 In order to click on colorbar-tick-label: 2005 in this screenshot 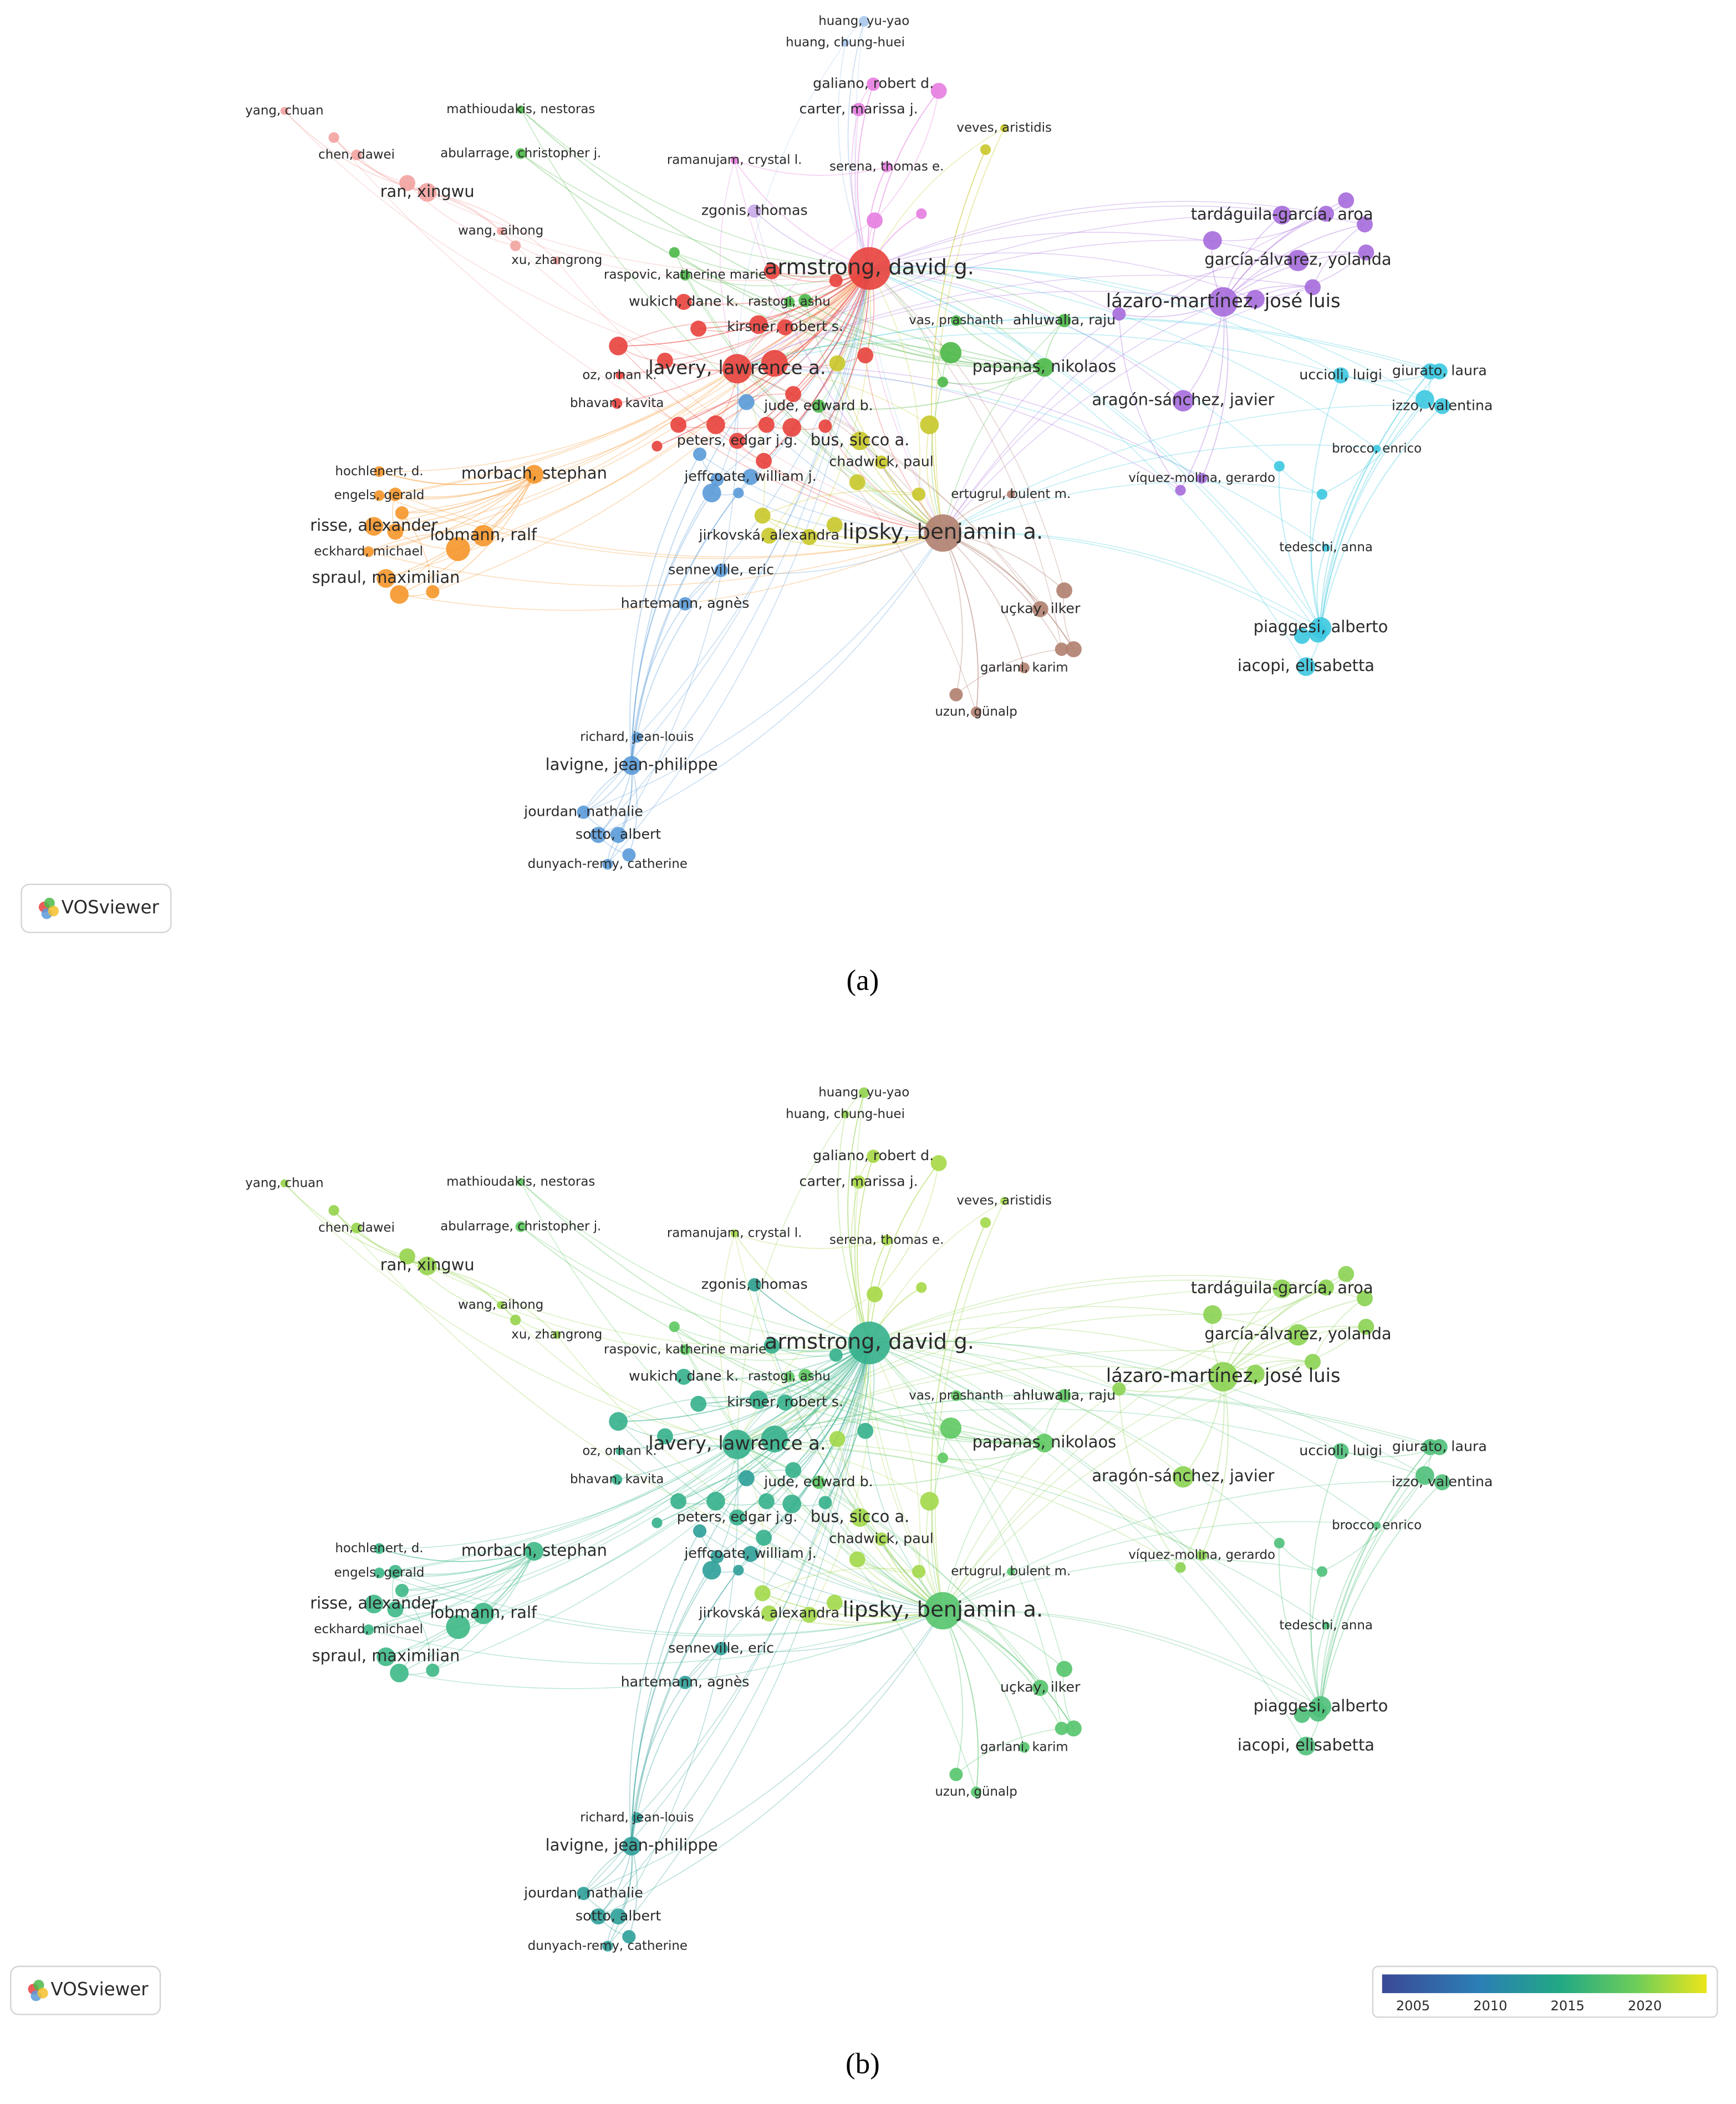, I will do `click(1413, 2006)`.